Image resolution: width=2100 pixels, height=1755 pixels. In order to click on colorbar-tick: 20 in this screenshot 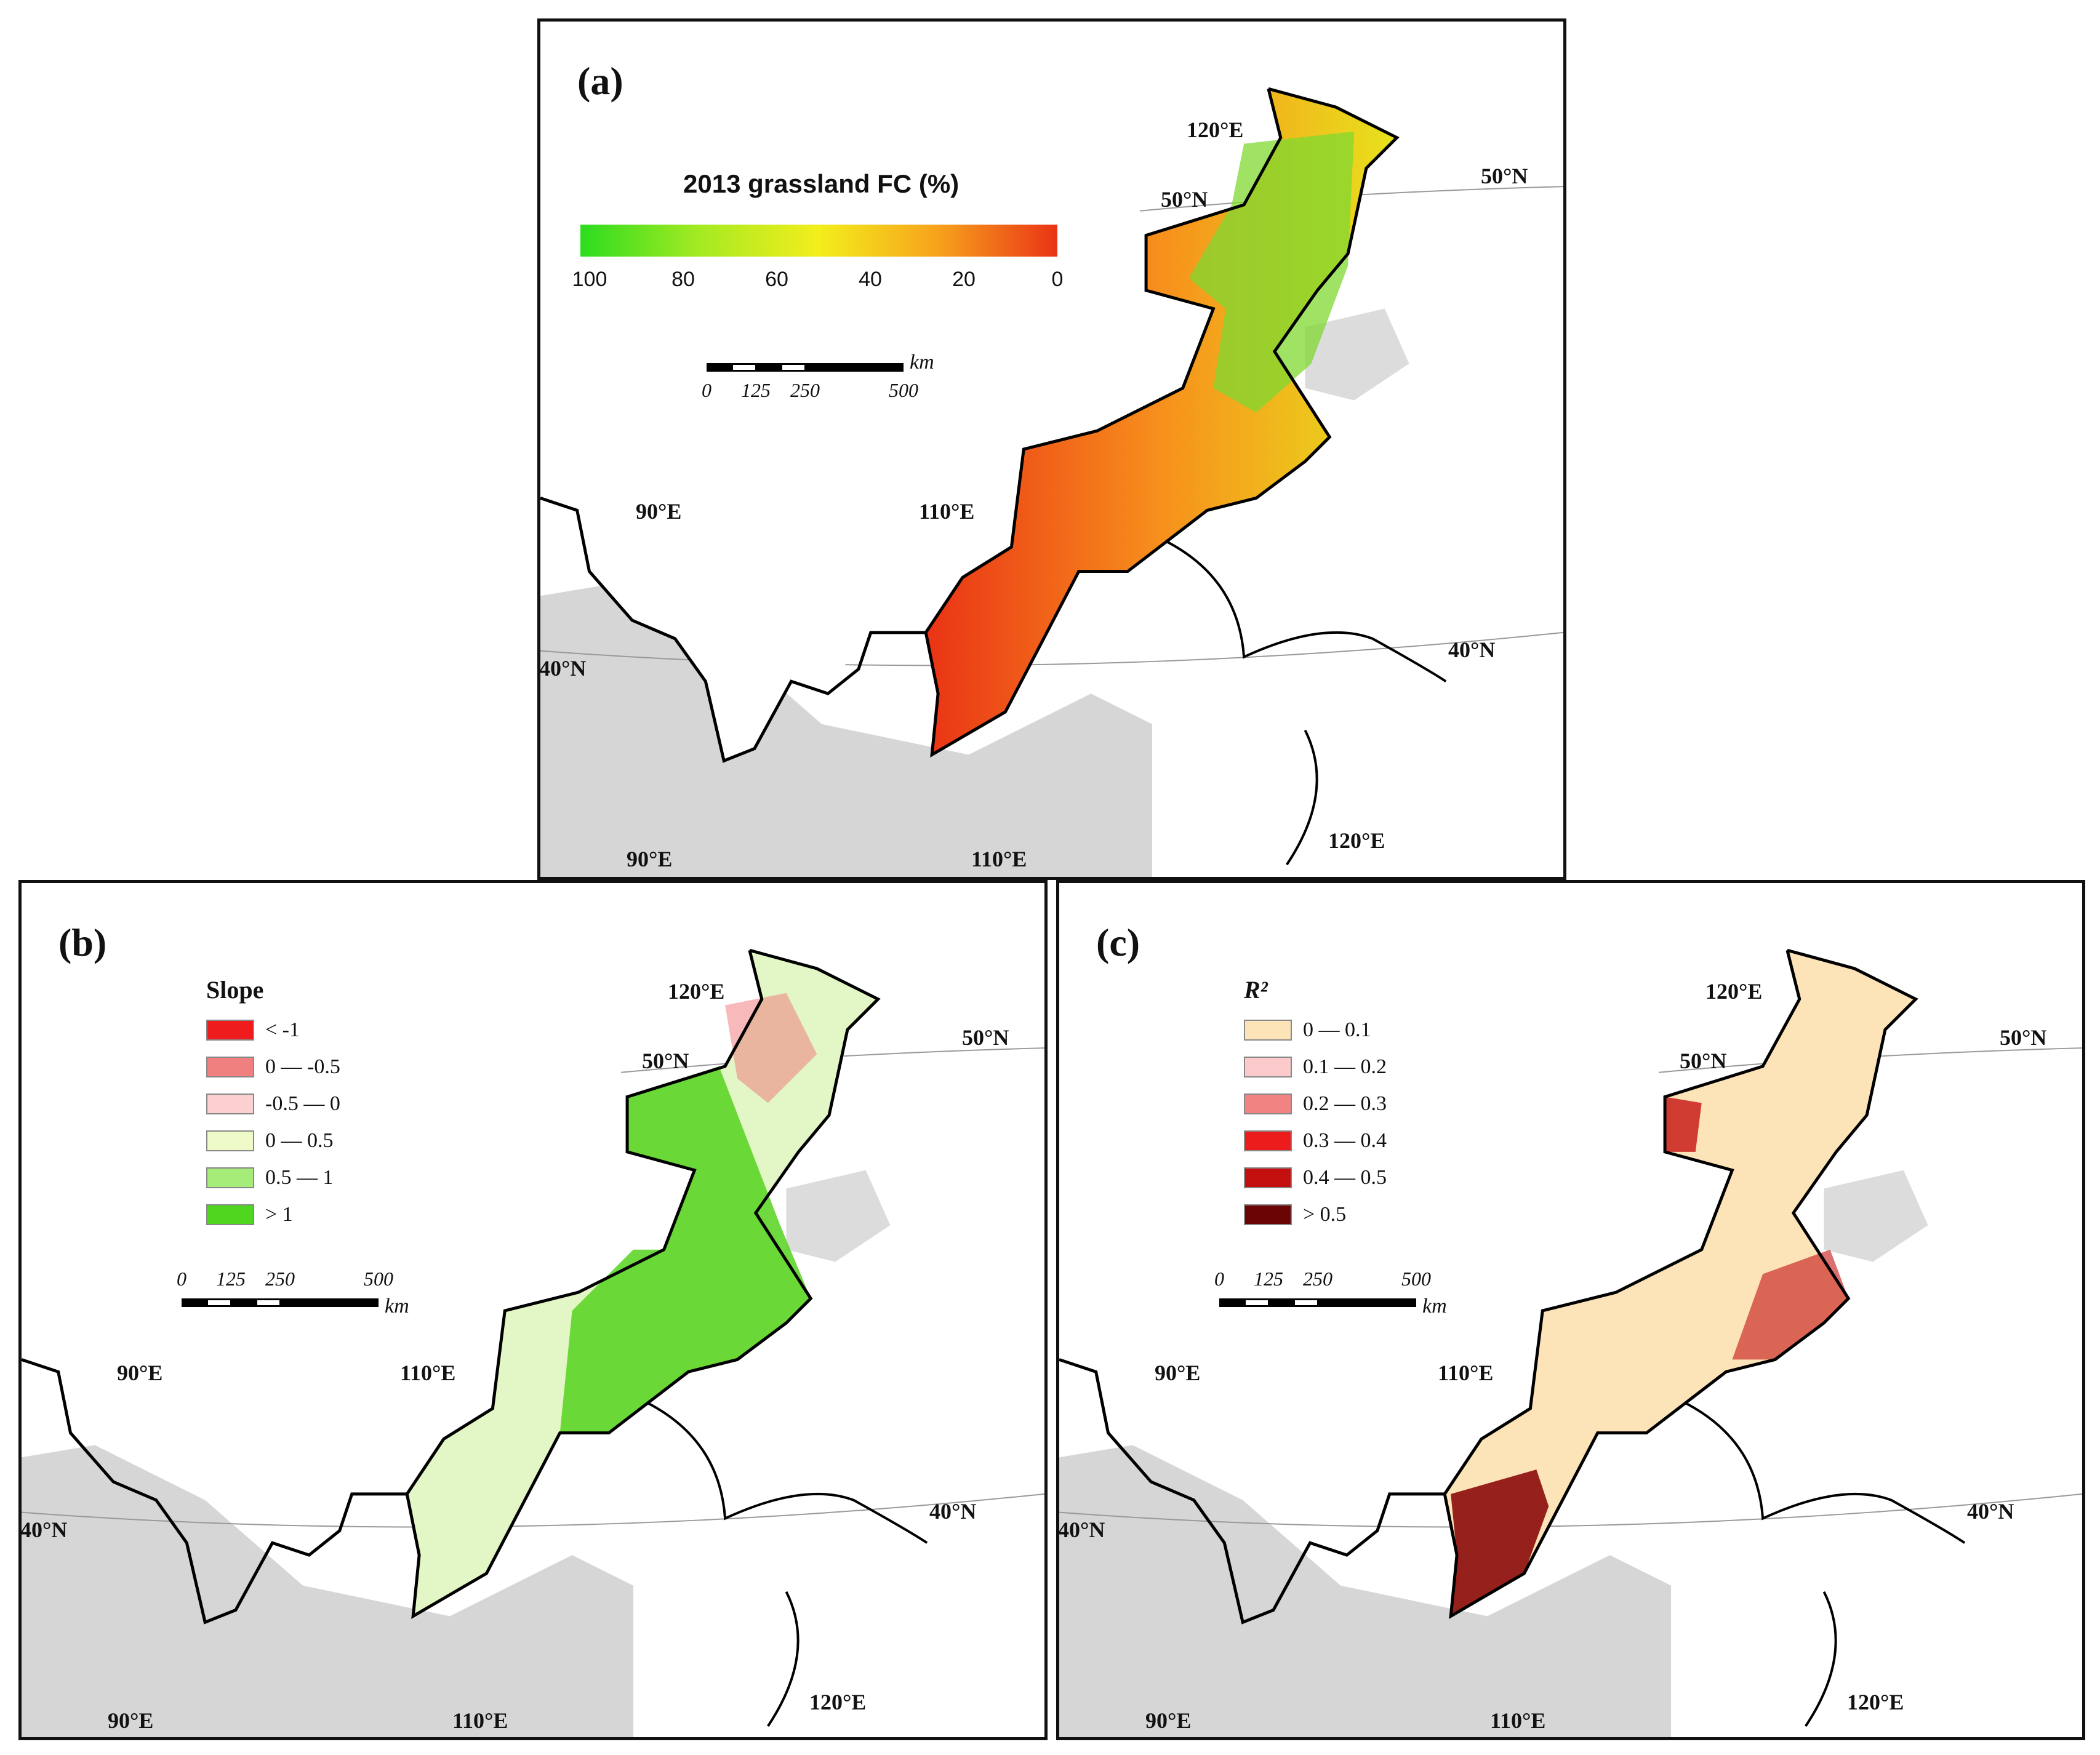, I will do `click(964, 279)`.